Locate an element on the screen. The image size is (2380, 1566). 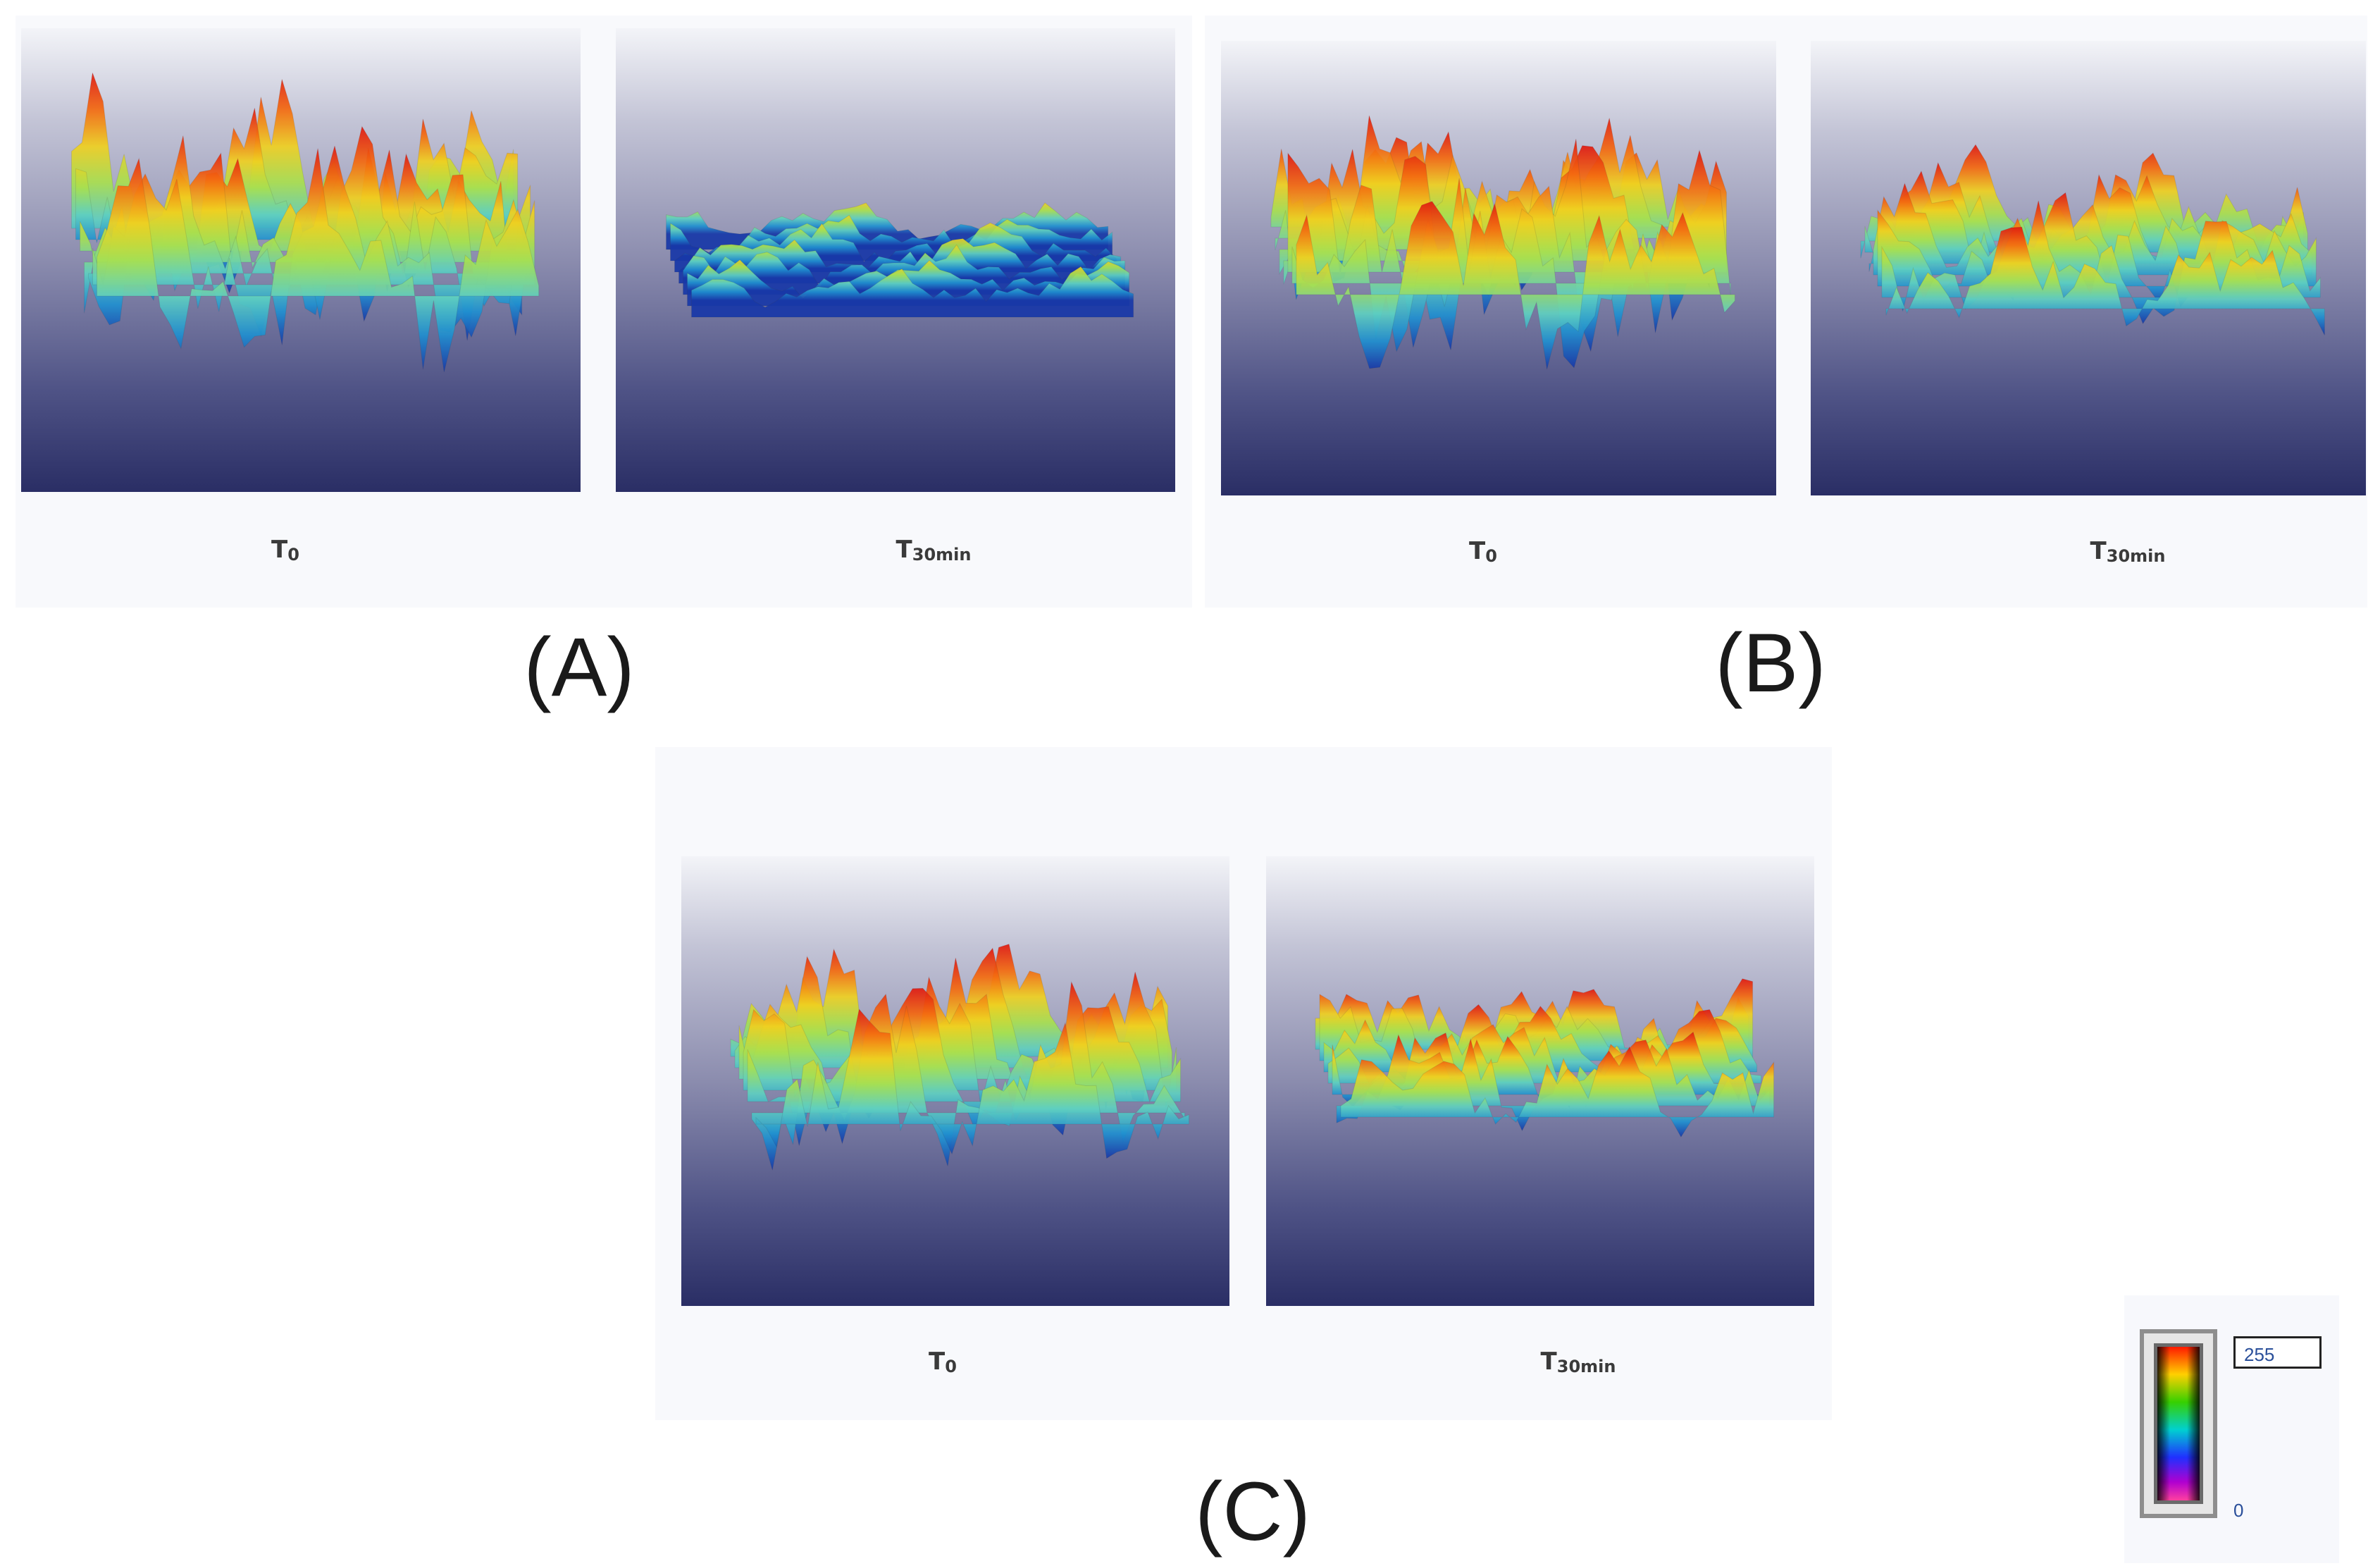
surface-plot-a-t30 is located at coordinates (895, 260).